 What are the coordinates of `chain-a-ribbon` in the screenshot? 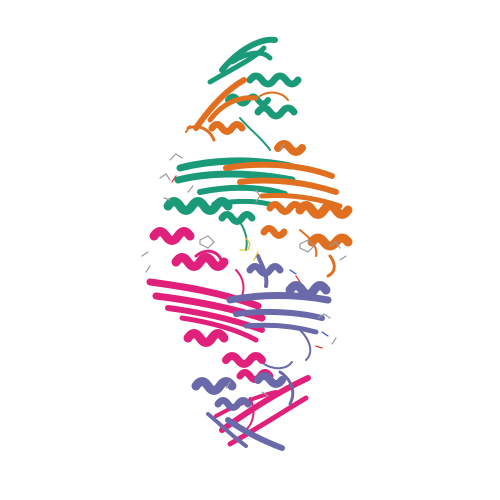 It's located at (269, 177).